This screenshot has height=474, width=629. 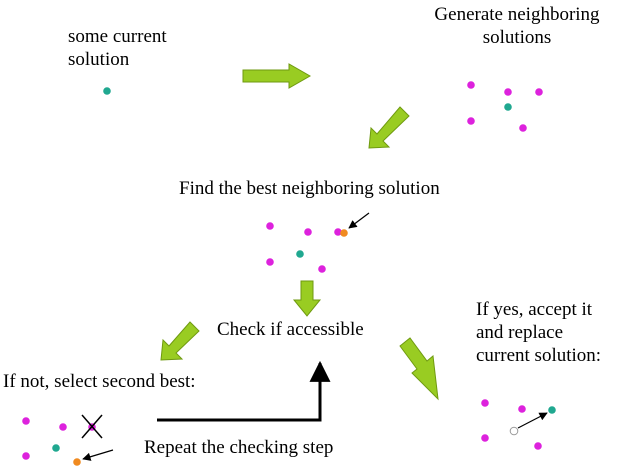 I want to click on current-solution-label: some current solution, so click(x=117, y=48).